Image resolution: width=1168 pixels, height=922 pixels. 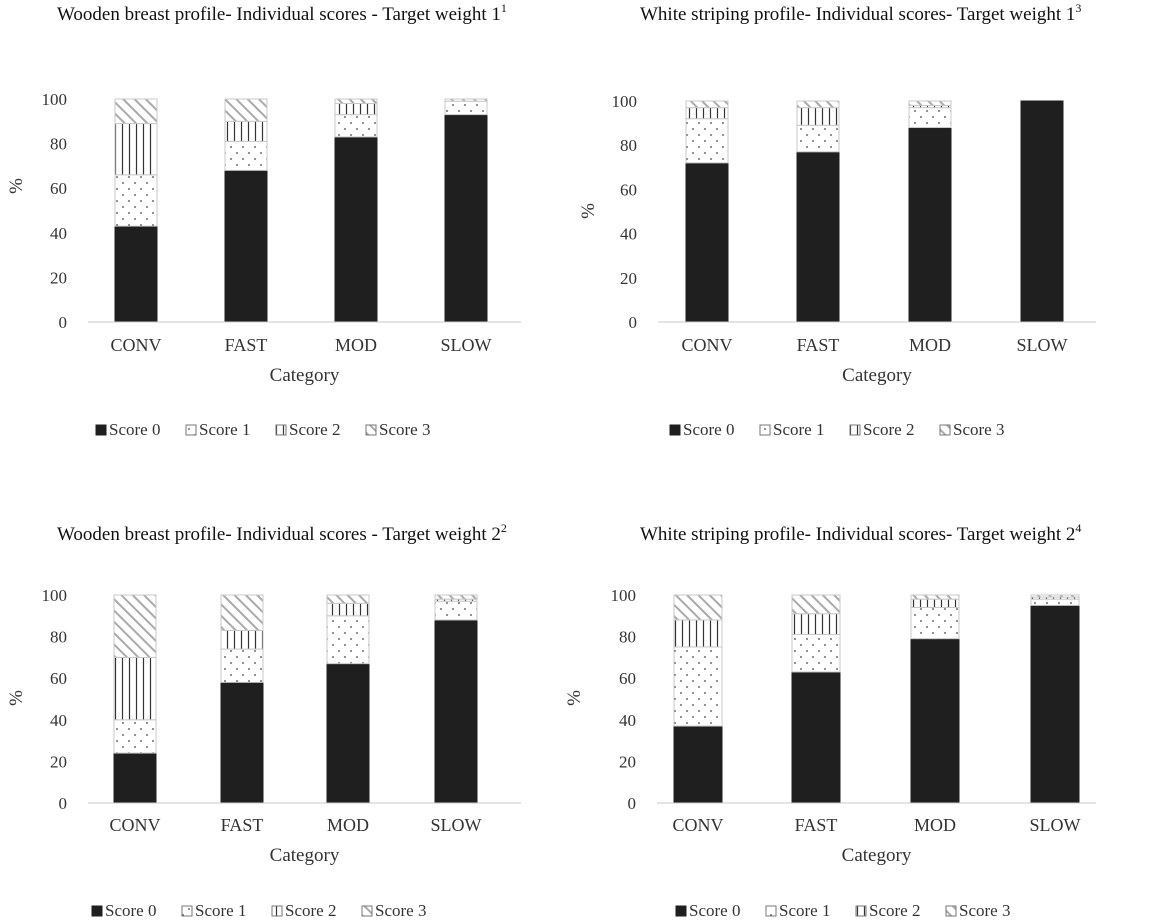 I want to click on chart-title-footnote: 1, so click(x=504, y=8).